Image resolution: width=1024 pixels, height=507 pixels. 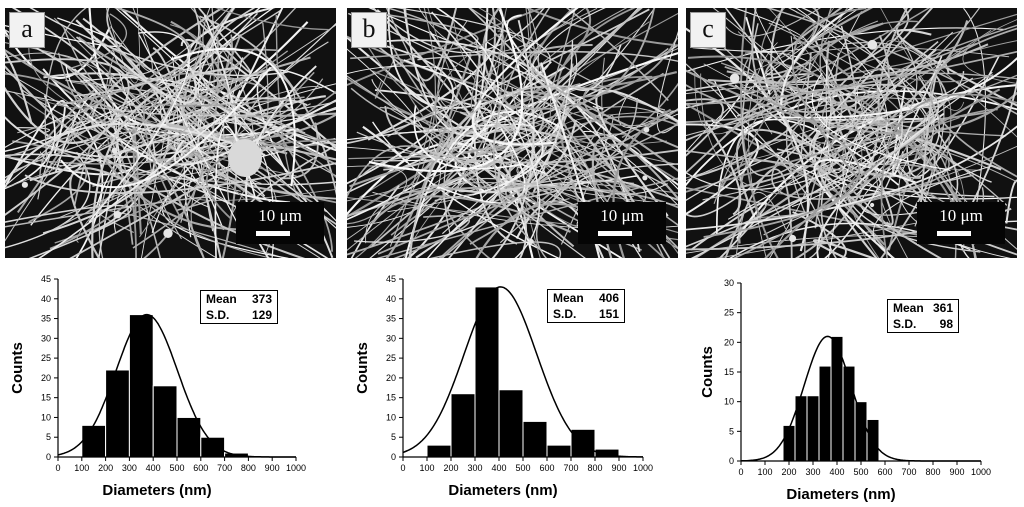 What do you see at coordinates (221, 299) in the screenshot?
I see `mean-label-a: Mean` at bounding box center [221, 299].